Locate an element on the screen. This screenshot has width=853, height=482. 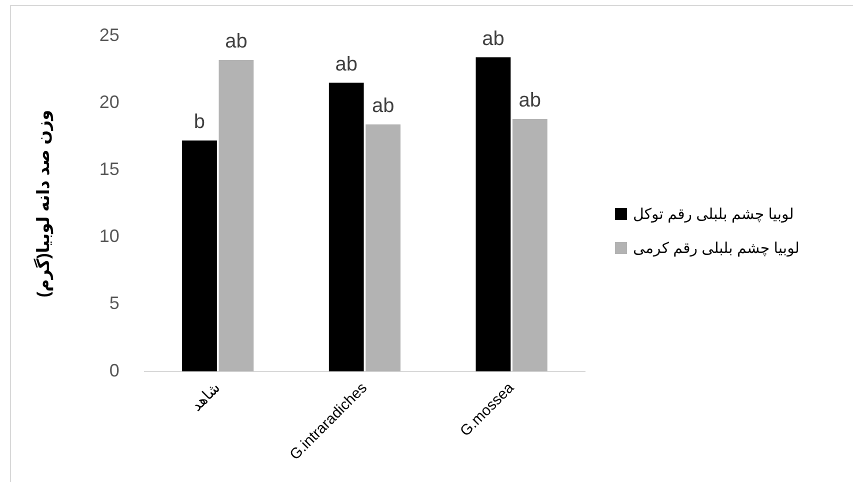
y-tick-label: 25 is located at coordinates (109, 34).